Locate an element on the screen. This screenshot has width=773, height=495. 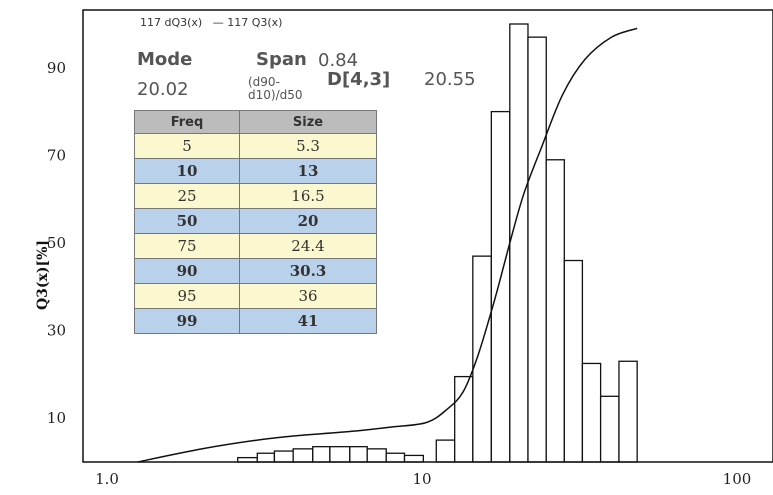
freq-cell: 99 is located at coordinates (187, 321).